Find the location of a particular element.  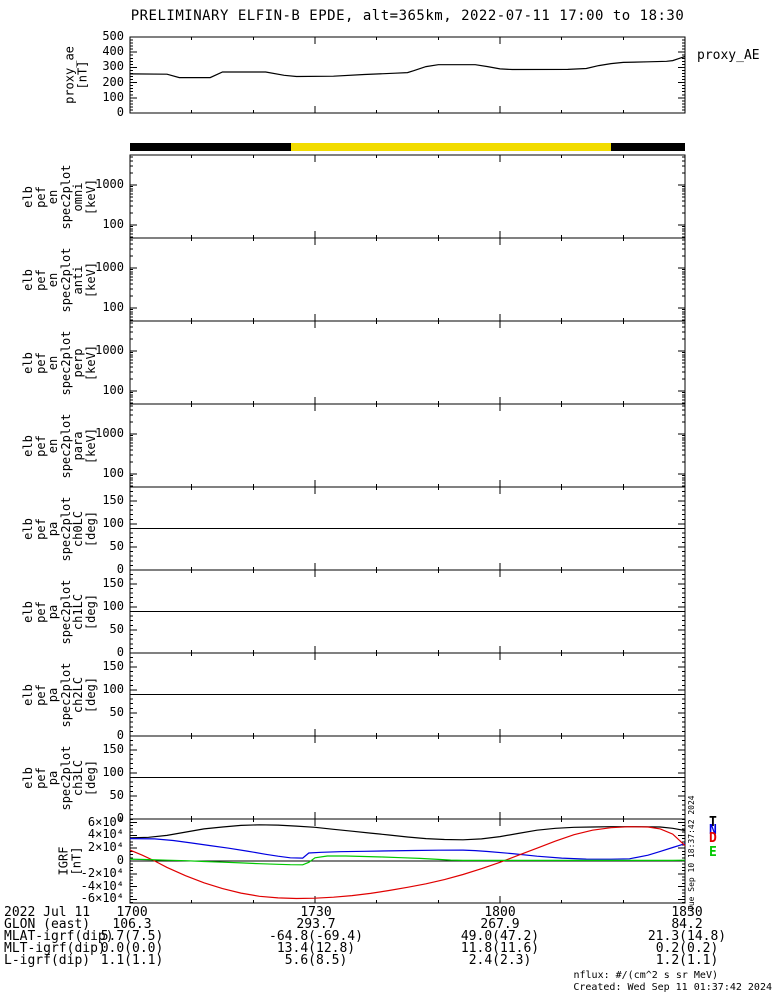

proxy-ae-right-label: proxy_AE is located at coordinates (728, 55).